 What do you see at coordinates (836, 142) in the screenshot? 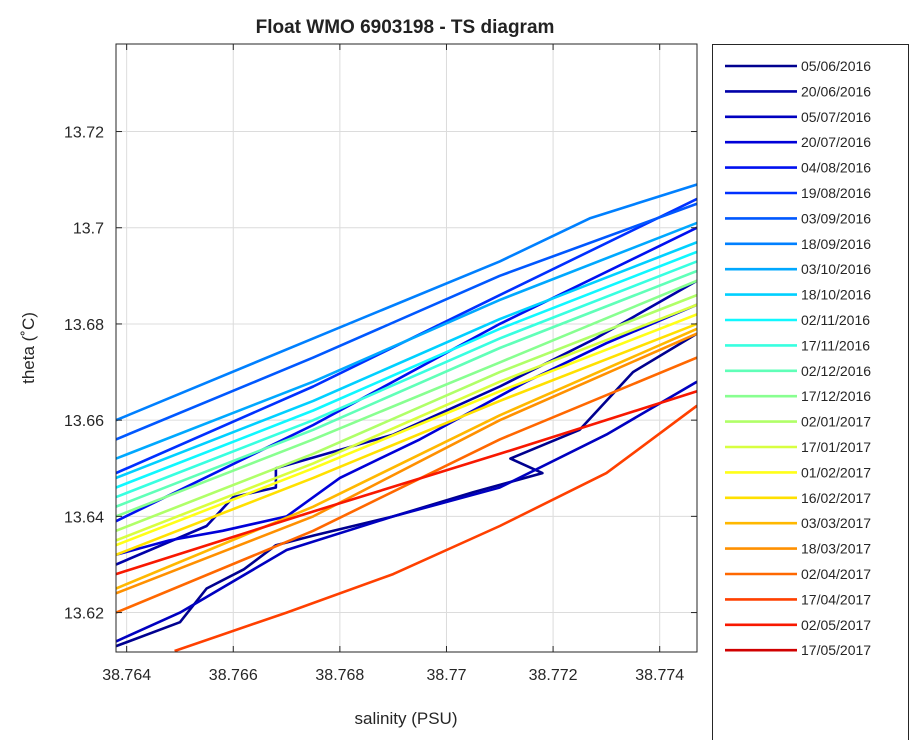
I see `legend-entry-label: 20/07/2016` at bounding box center [836, 142].